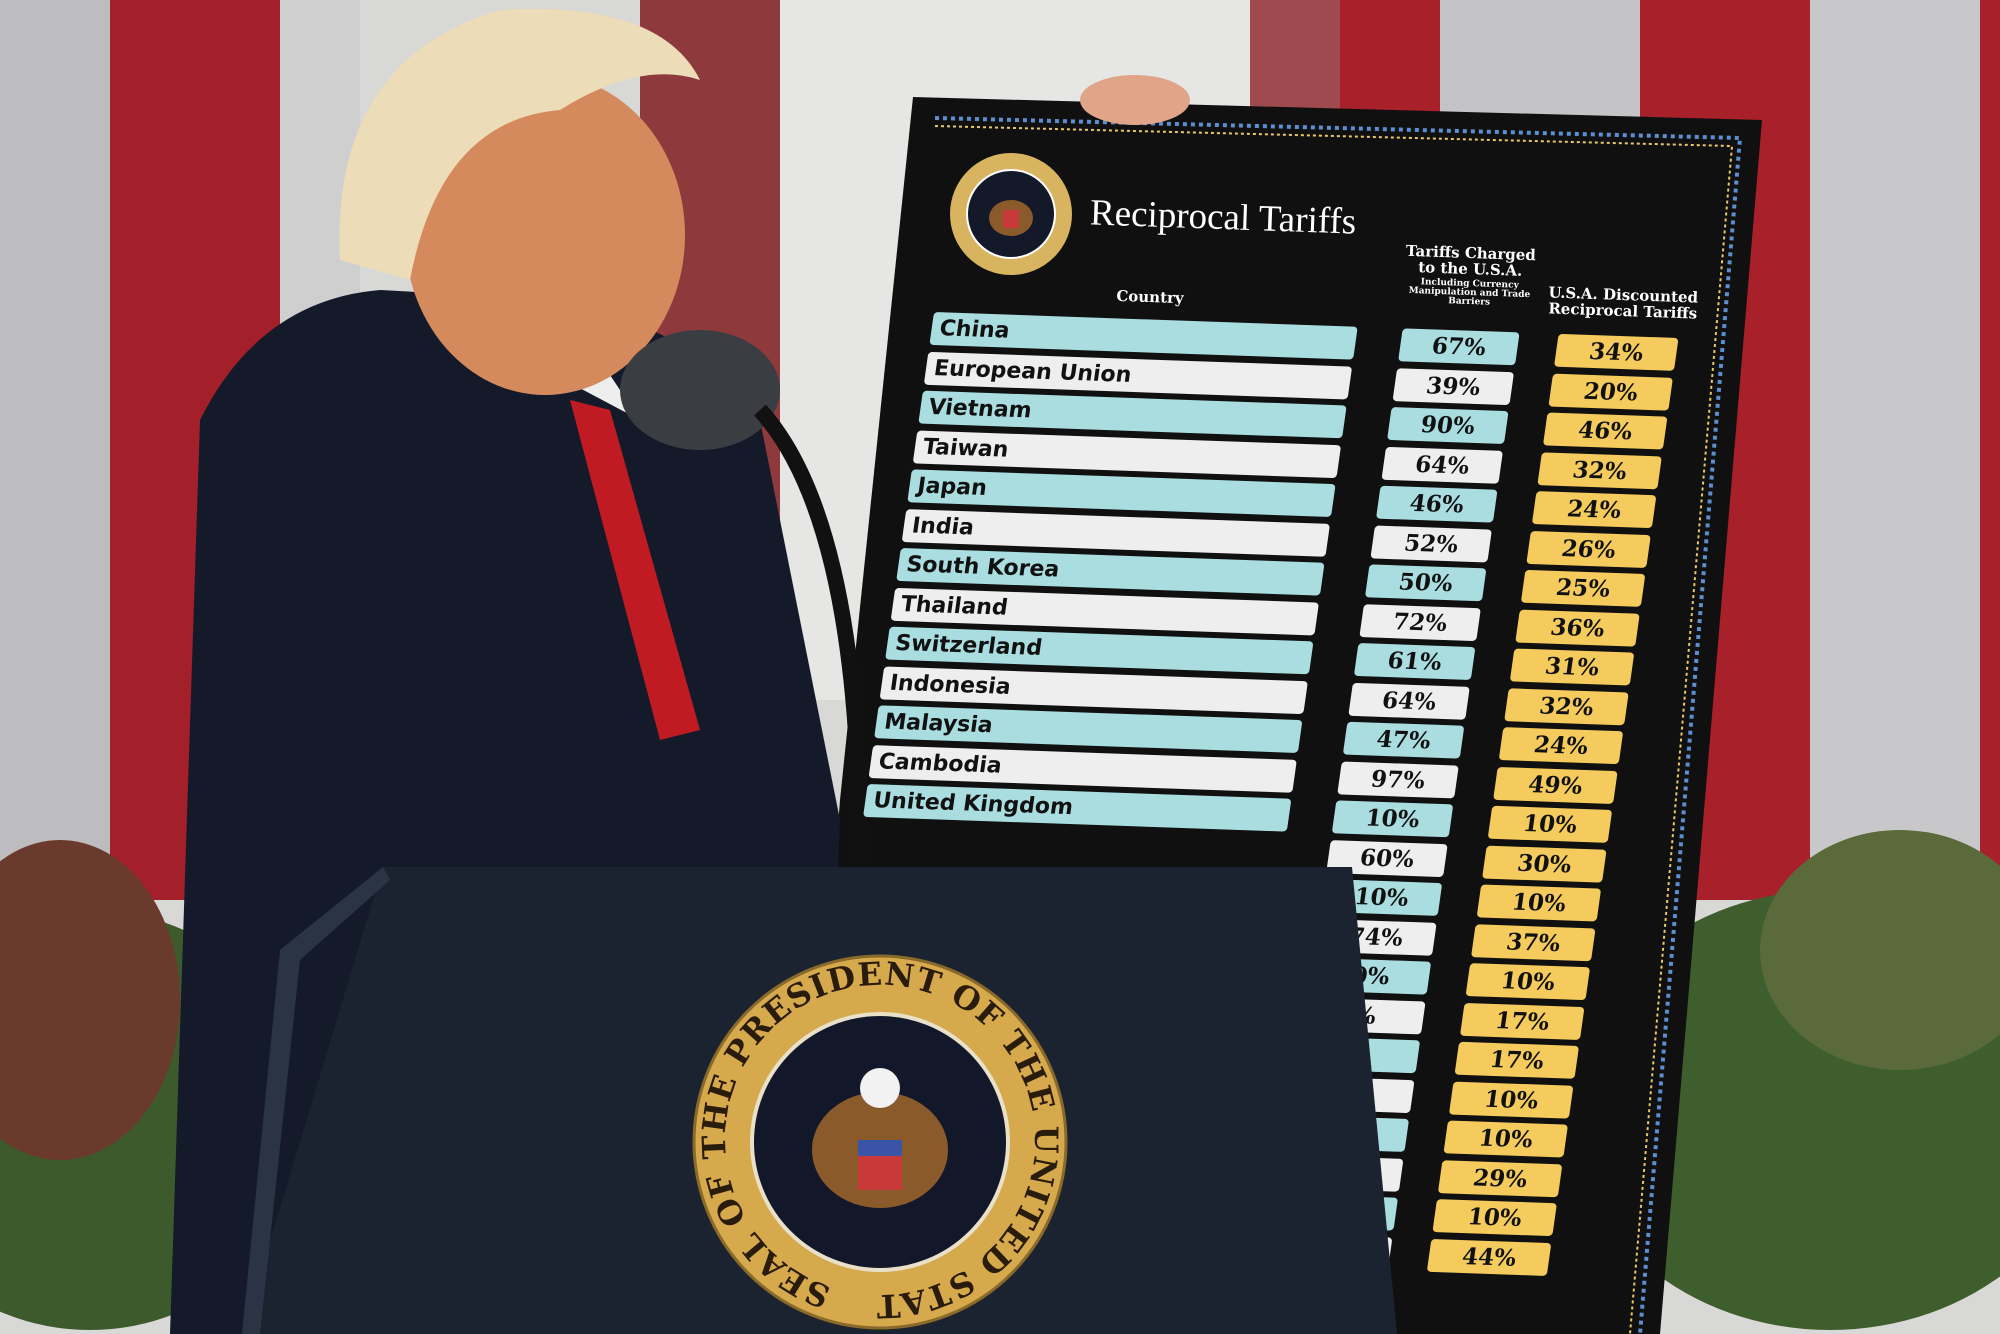  What do you see at coordinates (1588, 549) in the screenshot?
I see `reciprocal-tariff-cell: 26%` at bounding box center [1588, 549].